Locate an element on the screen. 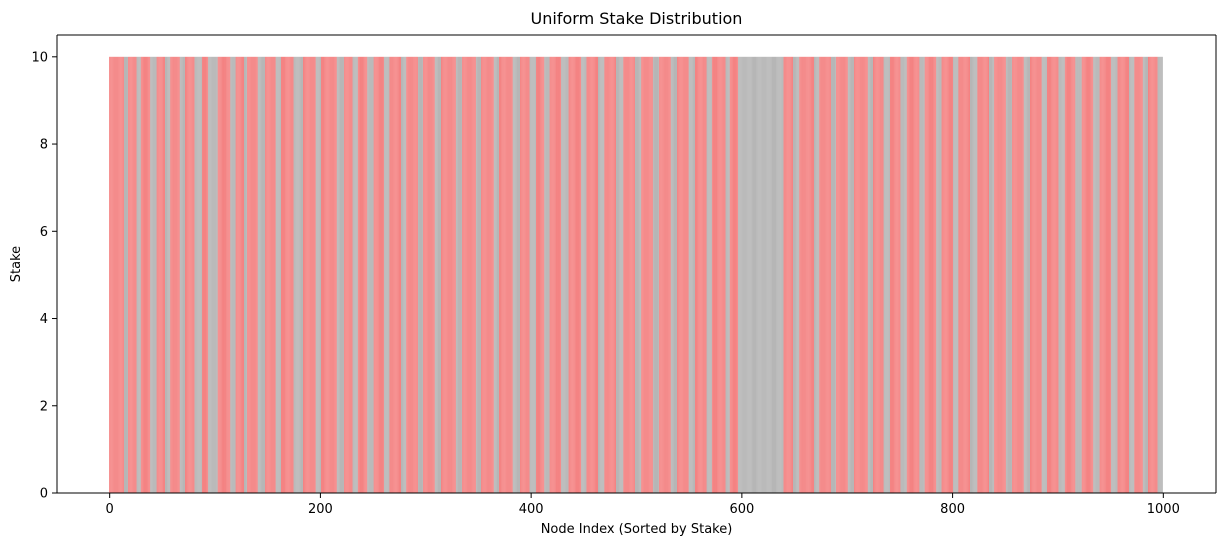 This screenshot has width=1229, height=547. y-tick-label: 6 is located at coordinates (44, 232).